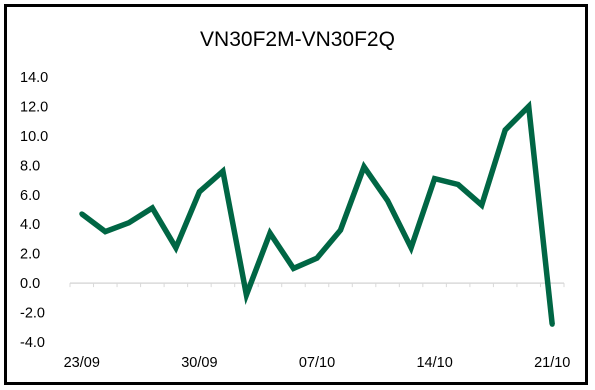 The image size is (595, 390). I want to click on x-axis-ticks, so click(317, 285).